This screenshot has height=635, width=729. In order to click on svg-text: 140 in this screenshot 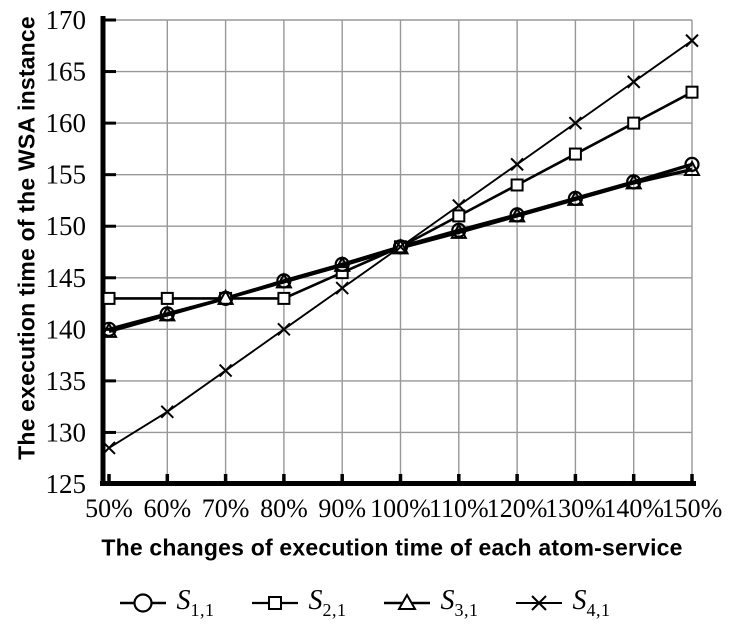, I will do `click(66, 329)`.